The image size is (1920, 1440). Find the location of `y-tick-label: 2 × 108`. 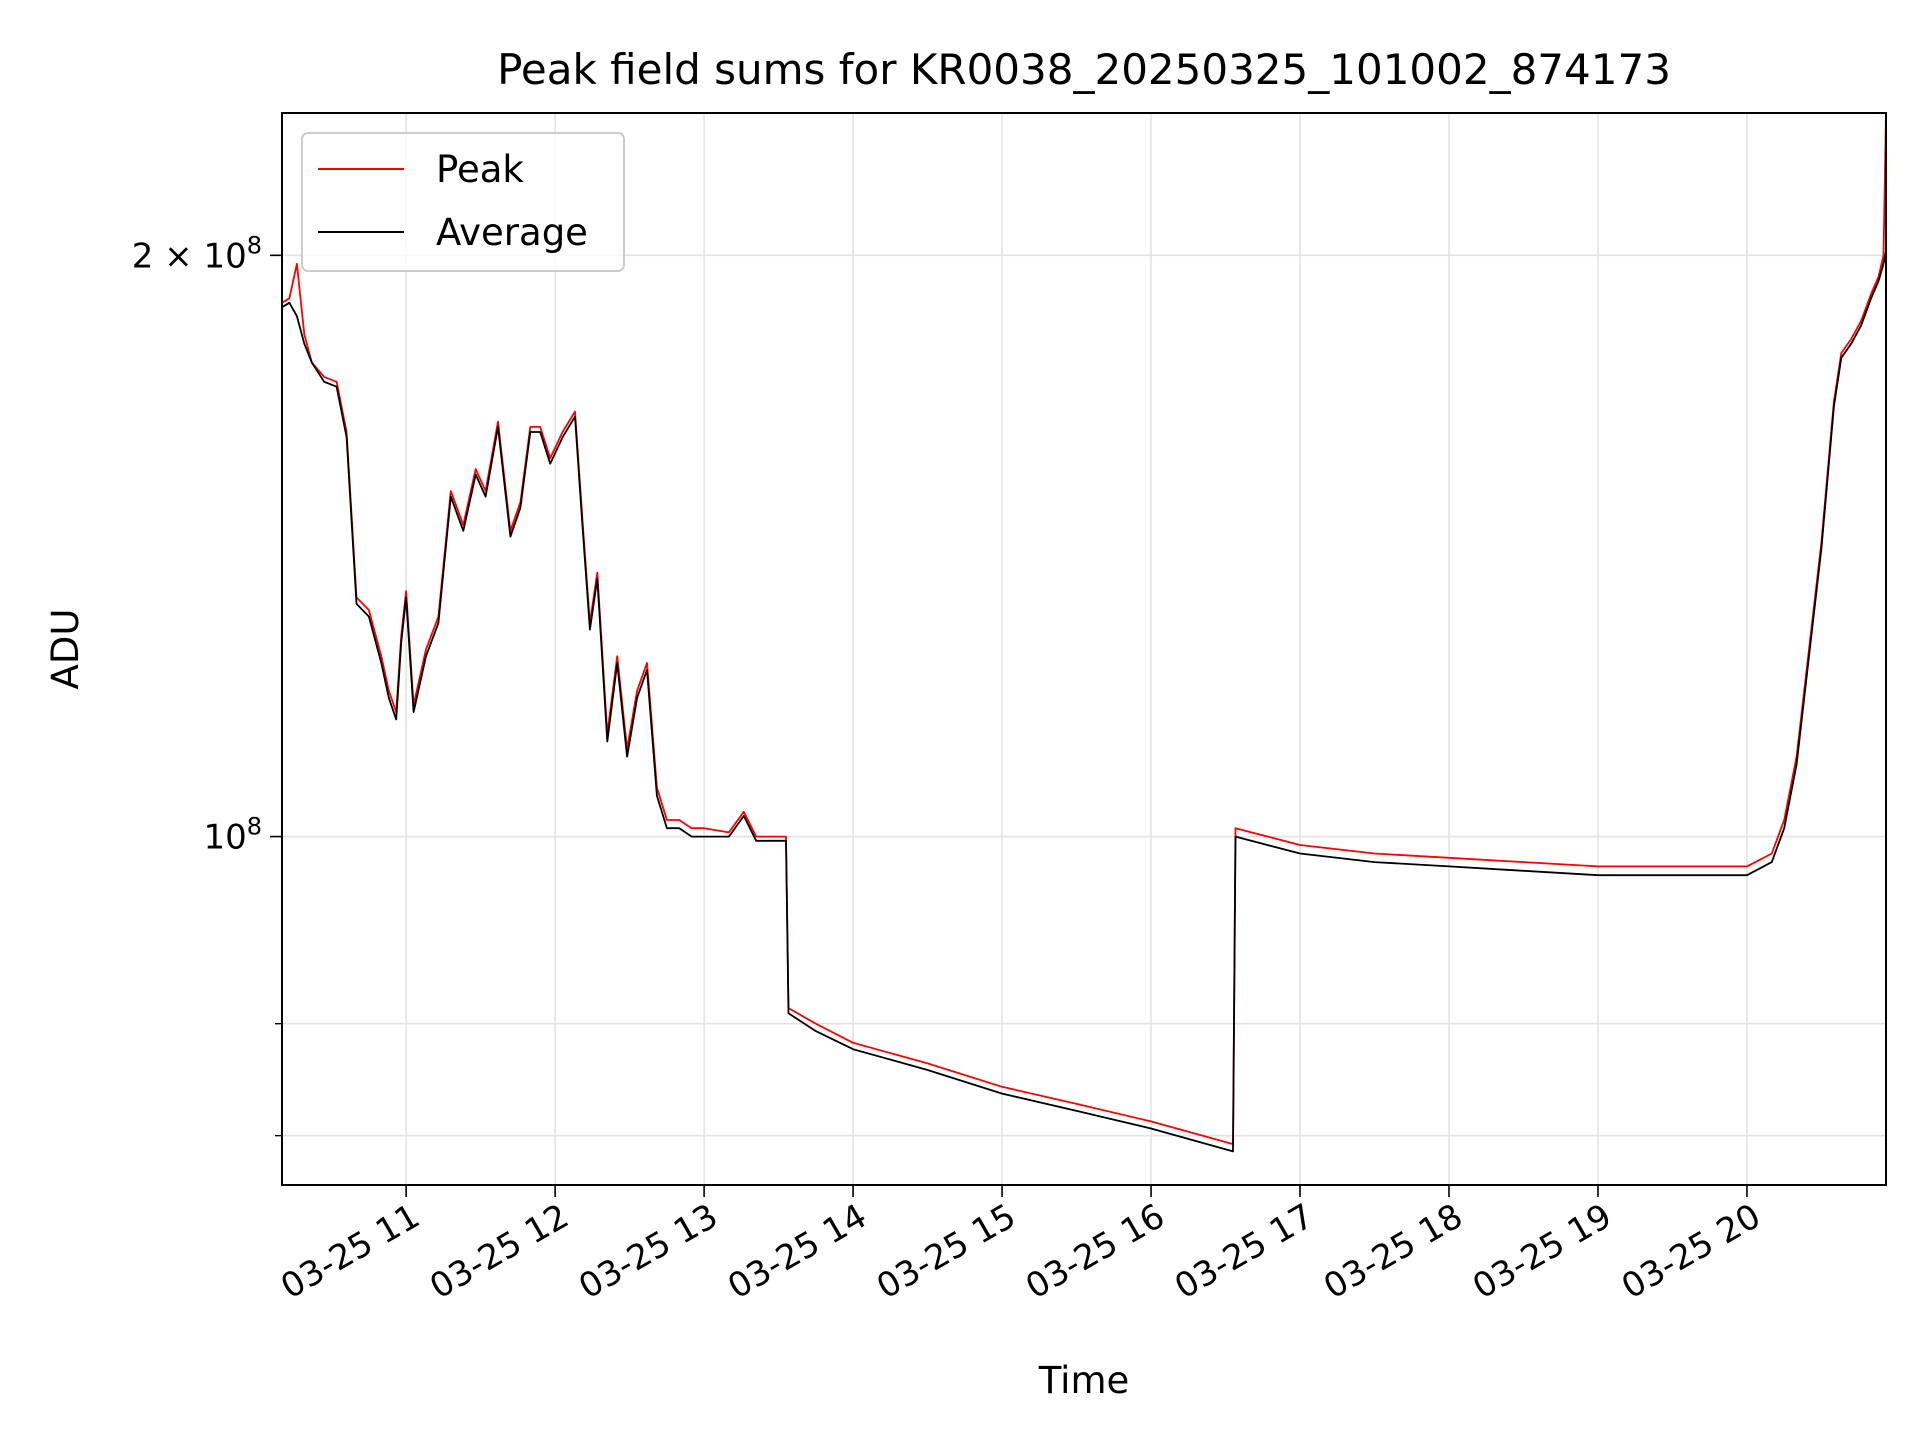

y-tick-label: 2 × 108 is located at coordinates (197, 253).